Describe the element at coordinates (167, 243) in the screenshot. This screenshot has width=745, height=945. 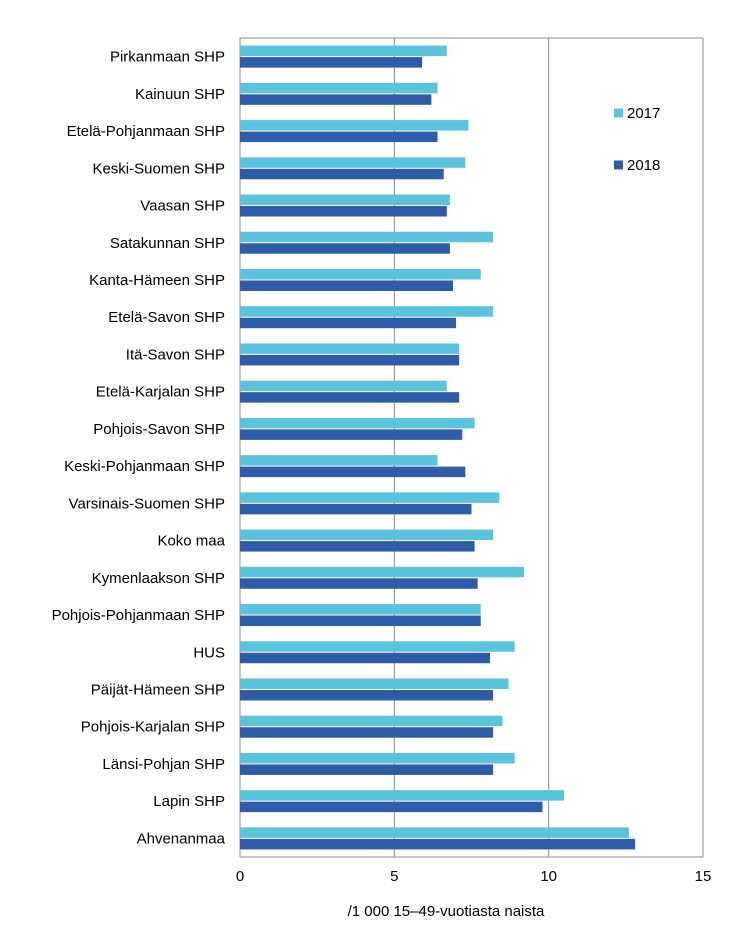
I see `category-label: Satakunnan SHP` at that location.